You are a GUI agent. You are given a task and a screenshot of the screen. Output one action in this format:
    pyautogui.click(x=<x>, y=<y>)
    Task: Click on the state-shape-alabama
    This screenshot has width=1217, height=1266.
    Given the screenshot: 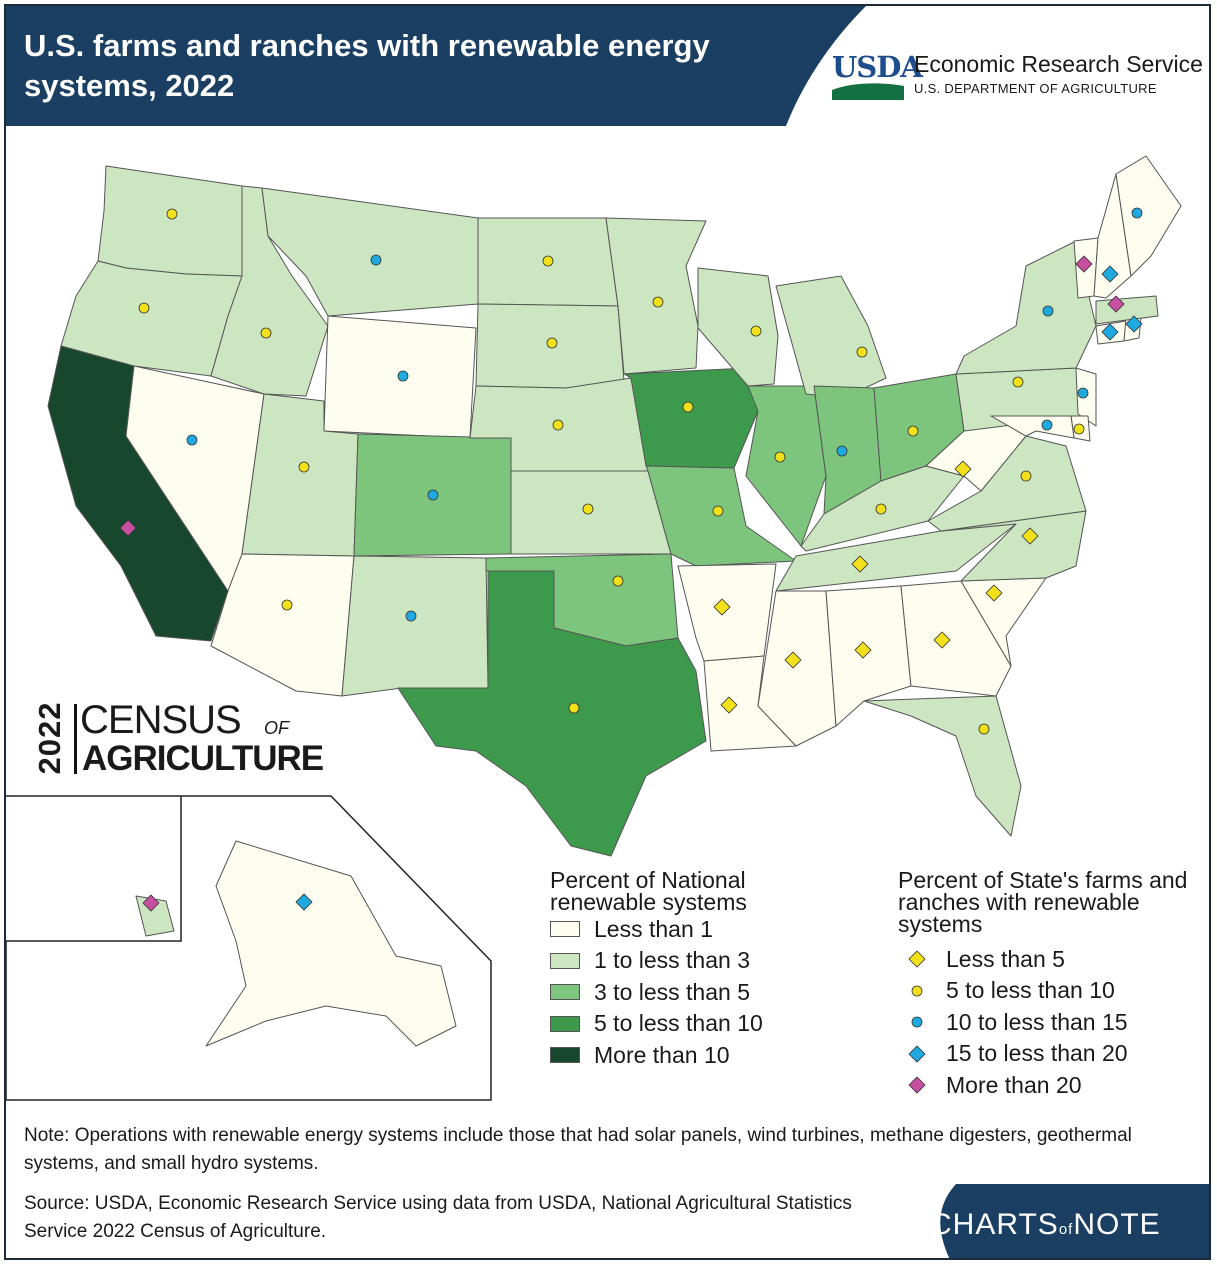 What is the action you would take?
    pyautogui.click(x=868, y=656)
    